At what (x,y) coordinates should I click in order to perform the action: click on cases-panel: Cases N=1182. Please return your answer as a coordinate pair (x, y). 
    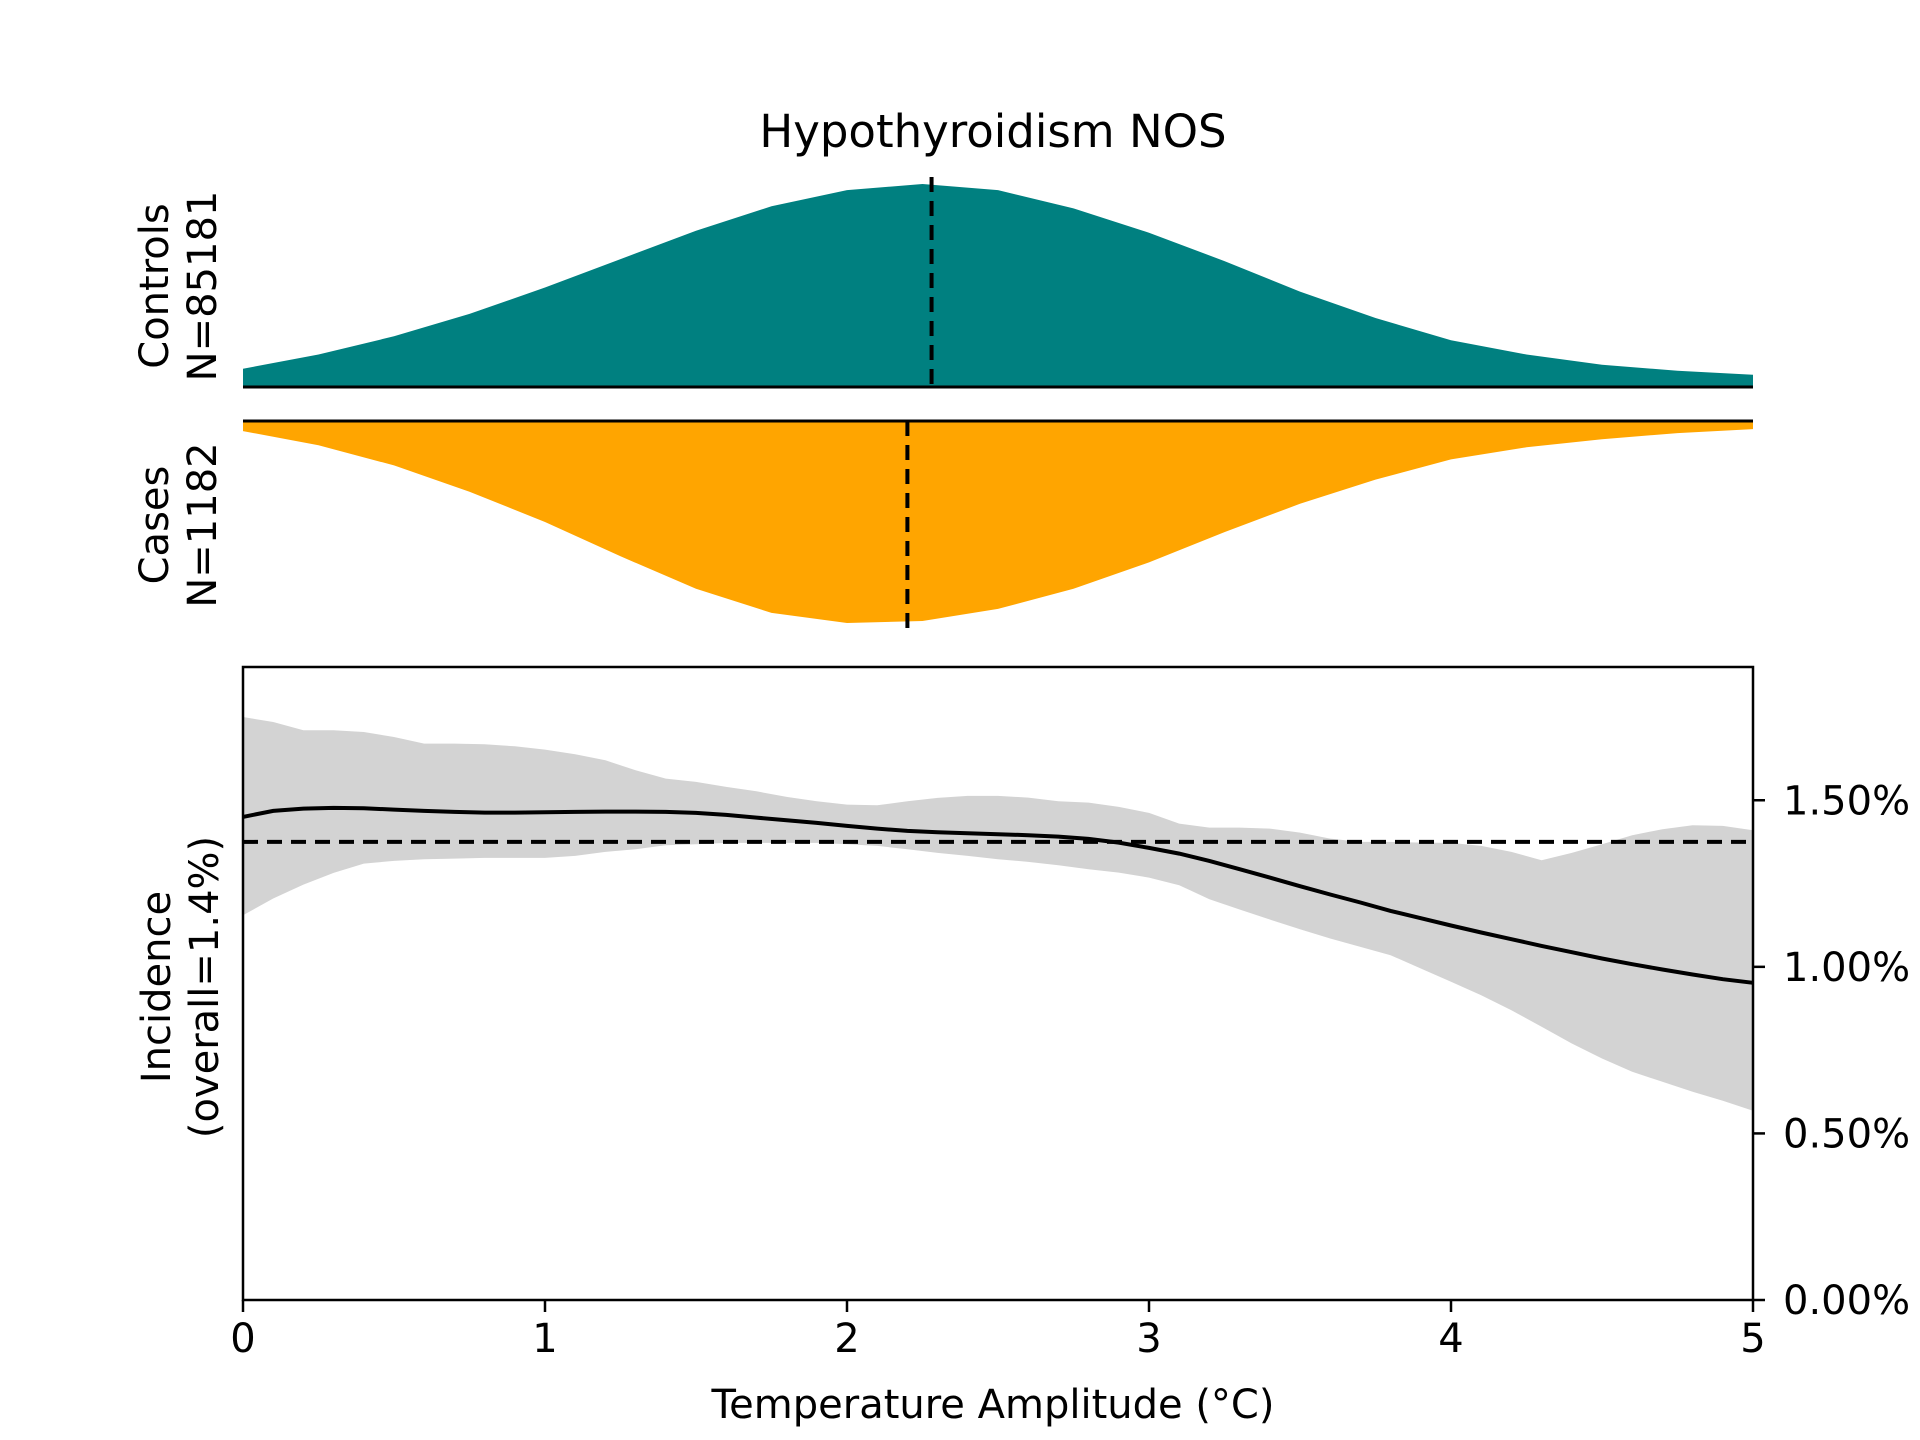
    Looking at the image, I should click on (942, 525).